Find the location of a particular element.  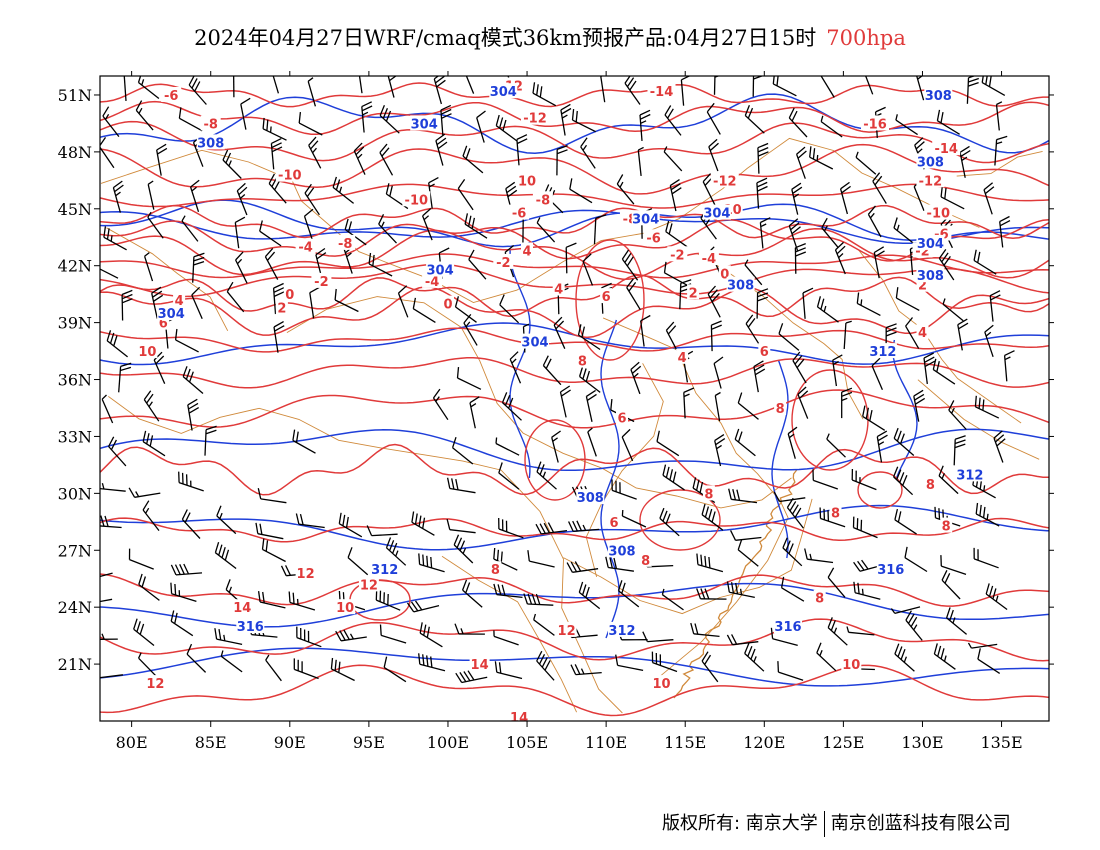

lon-tick-label: 125E is located at coordinates (843, 742).